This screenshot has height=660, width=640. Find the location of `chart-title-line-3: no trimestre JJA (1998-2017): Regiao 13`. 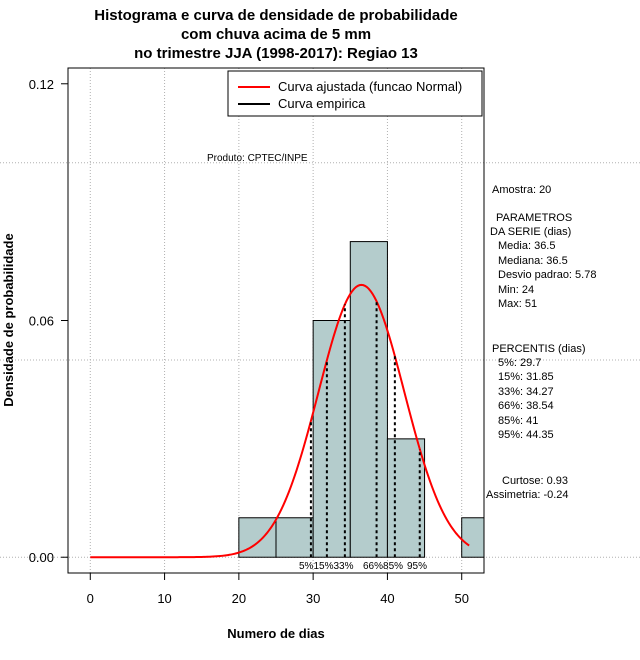

chart-title-line-3: no trimestre JJA (1998-2017): Regiao 13 is located at coordinates (276, 53).